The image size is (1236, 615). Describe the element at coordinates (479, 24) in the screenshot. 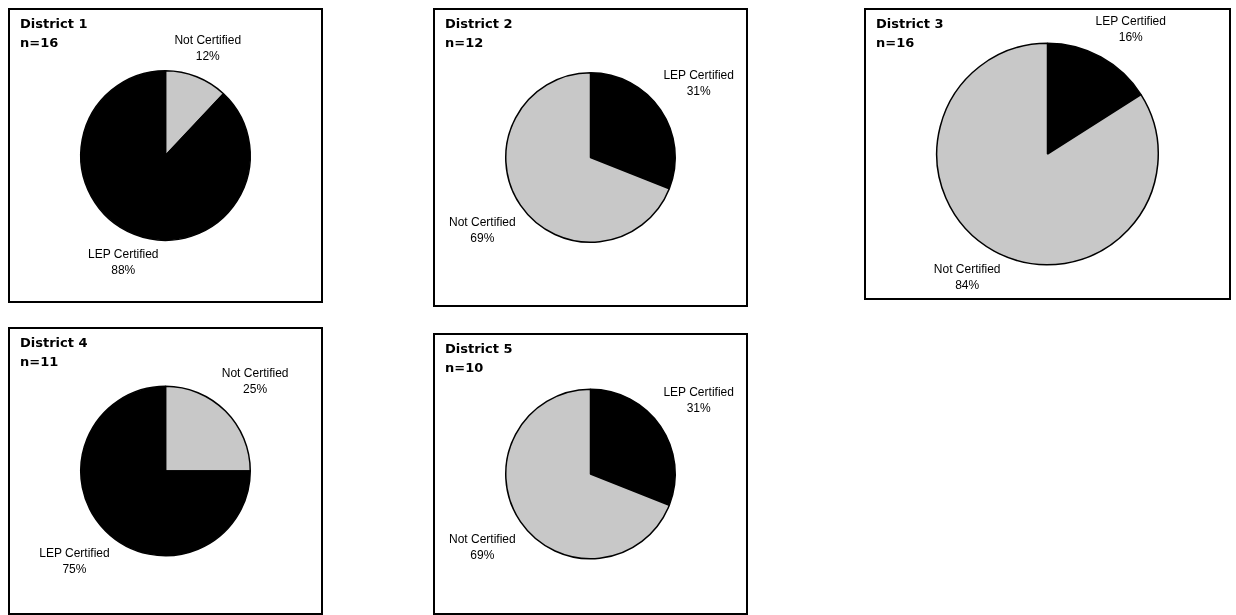

I see `chart-title: District 2` at that location.